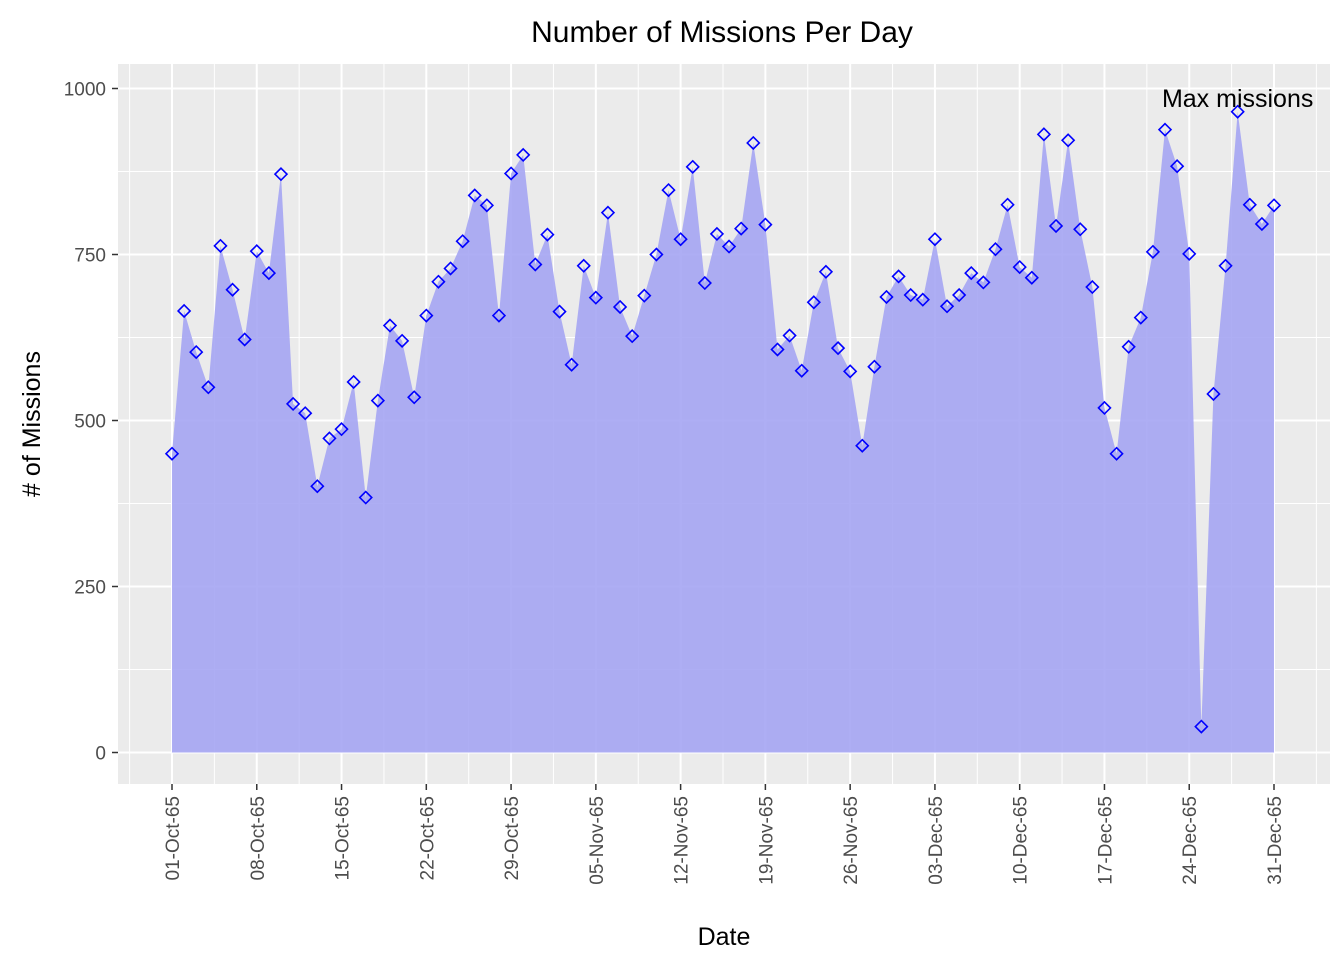 The image size is (1344, 960). I want to click on x-tick-label: 26-Nov-65, so click(851, 840).